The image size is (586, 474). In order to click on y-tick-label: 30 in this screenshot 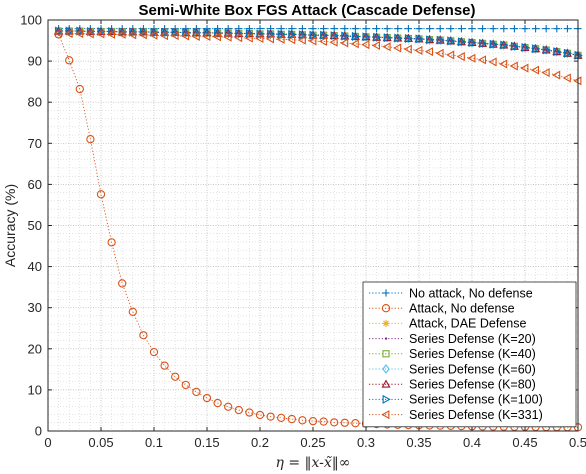, I will do `click(35, 307)`.